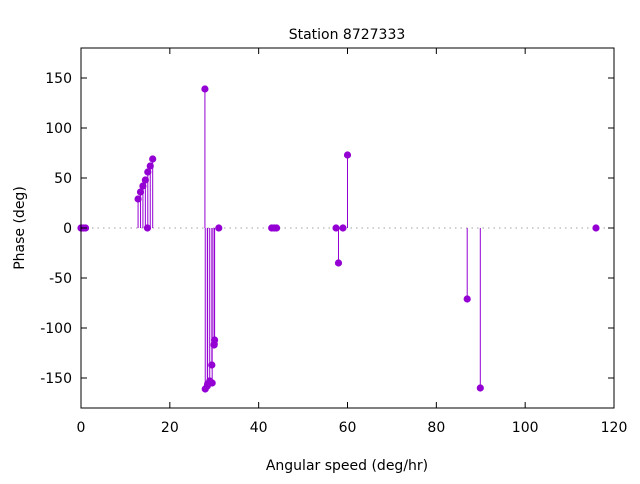 The image size is (640, 484). Describe the element at coordinates (347, 466) in the screenshot. I see `x-axis-label: Angular speed (deg/hr)` at that location.